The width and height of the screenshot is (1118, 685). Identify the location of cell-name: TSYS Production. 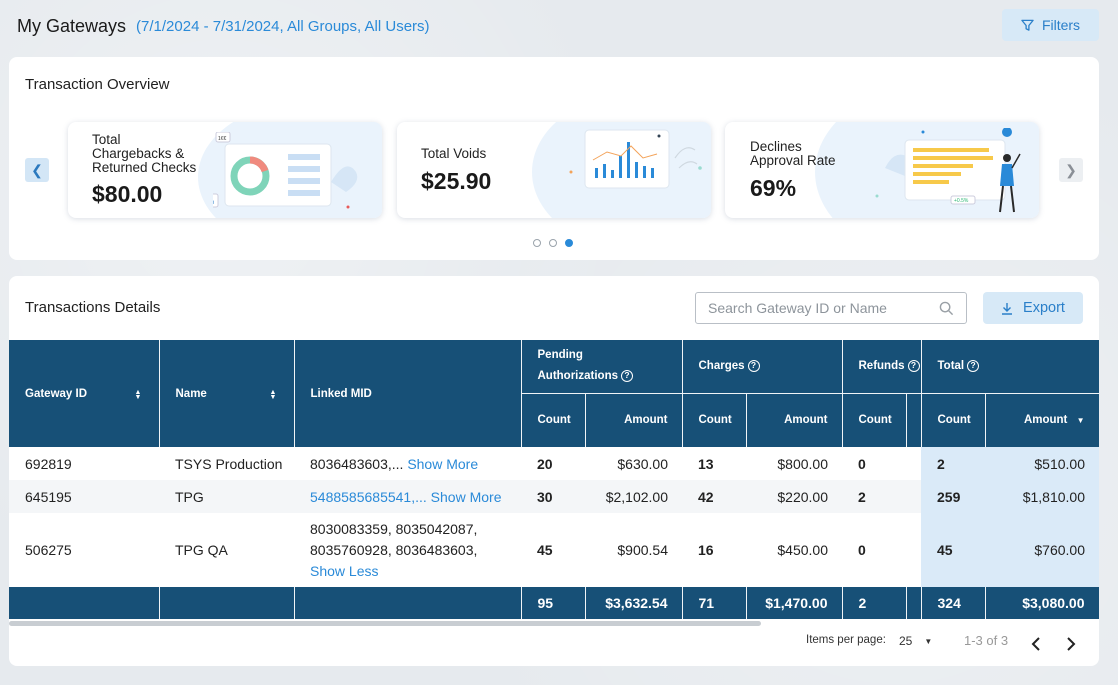
(229, 463).